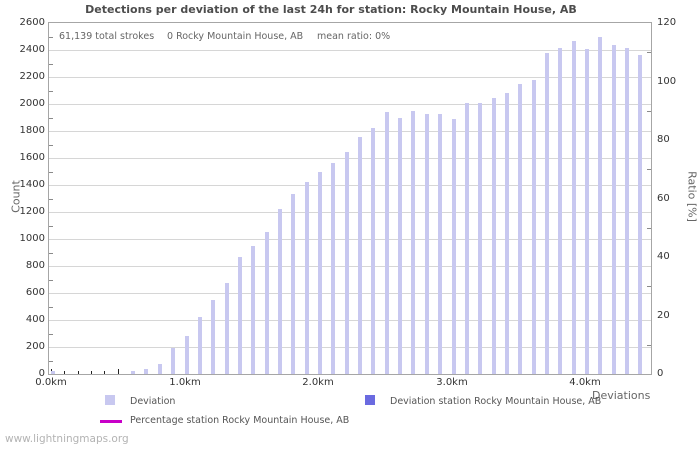 The height and width of the screenshot is (450, 700). What do you see at coordinates (667, 22) in the screenshot?
I see `y-tick-label-right: 120` at bounding box center [667, 22].